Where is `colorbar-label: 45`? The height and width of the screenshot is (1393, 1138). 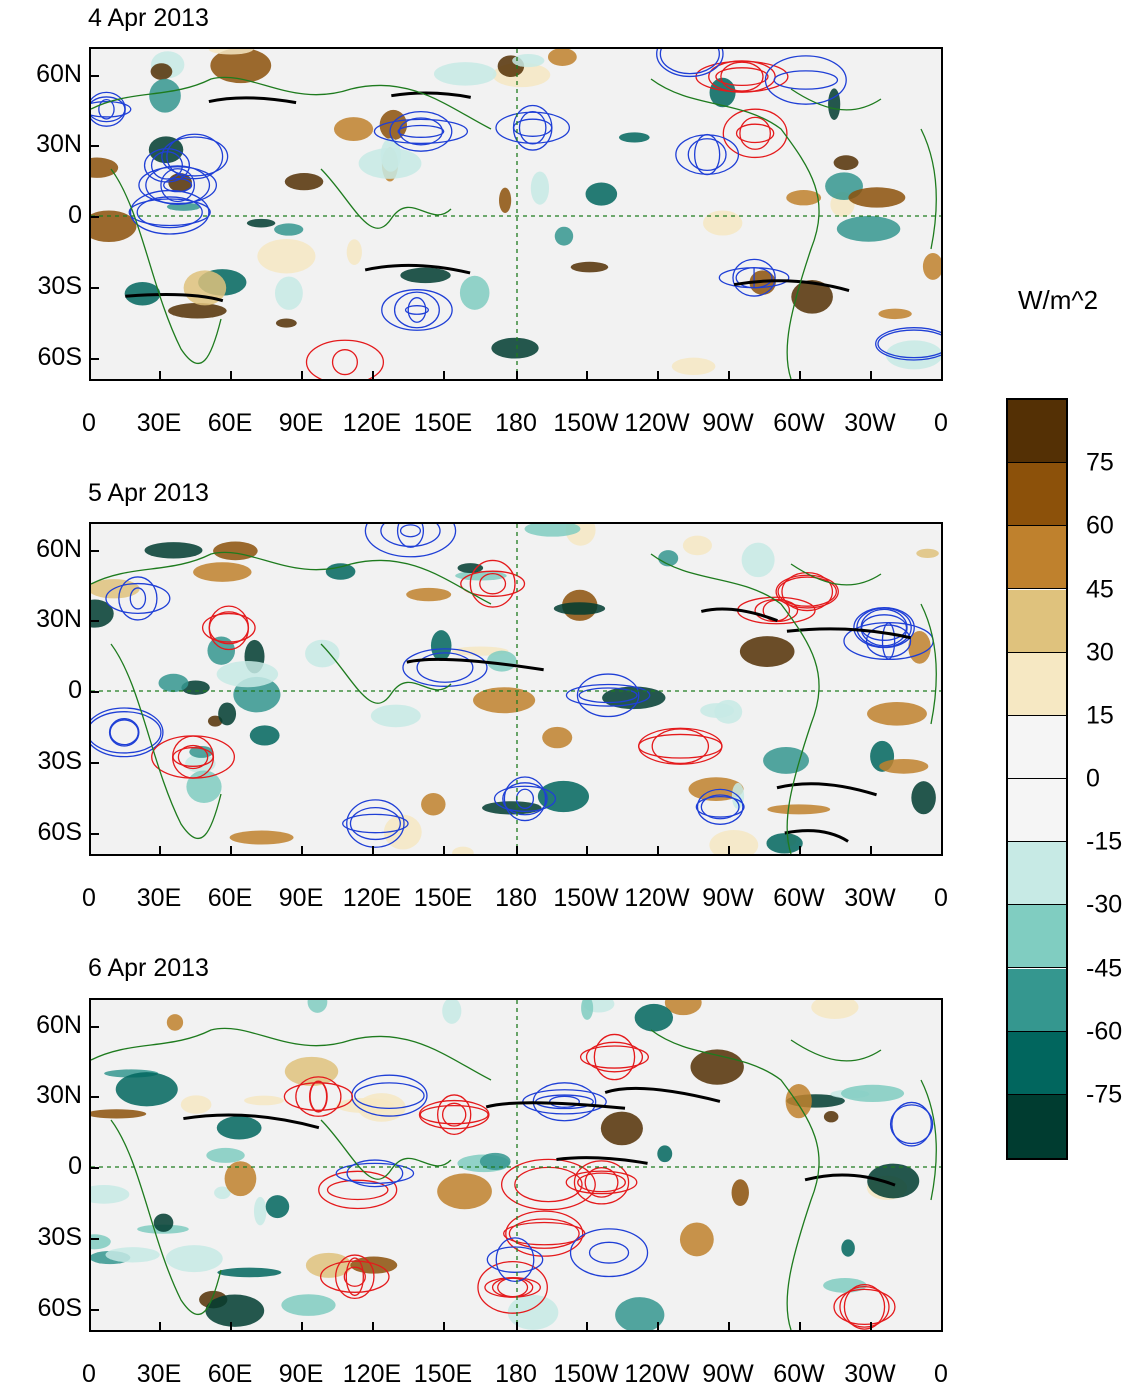
colorbar-label: 45 is located at coordinates (1100, 589).